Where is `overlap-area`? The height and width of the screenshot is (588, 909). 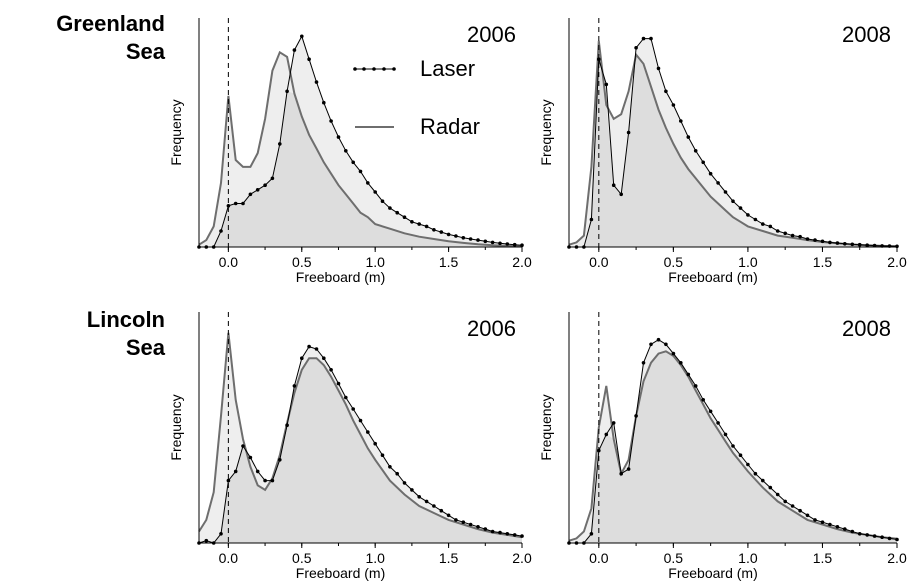 overlap-area is located at coordinates (360, 169).